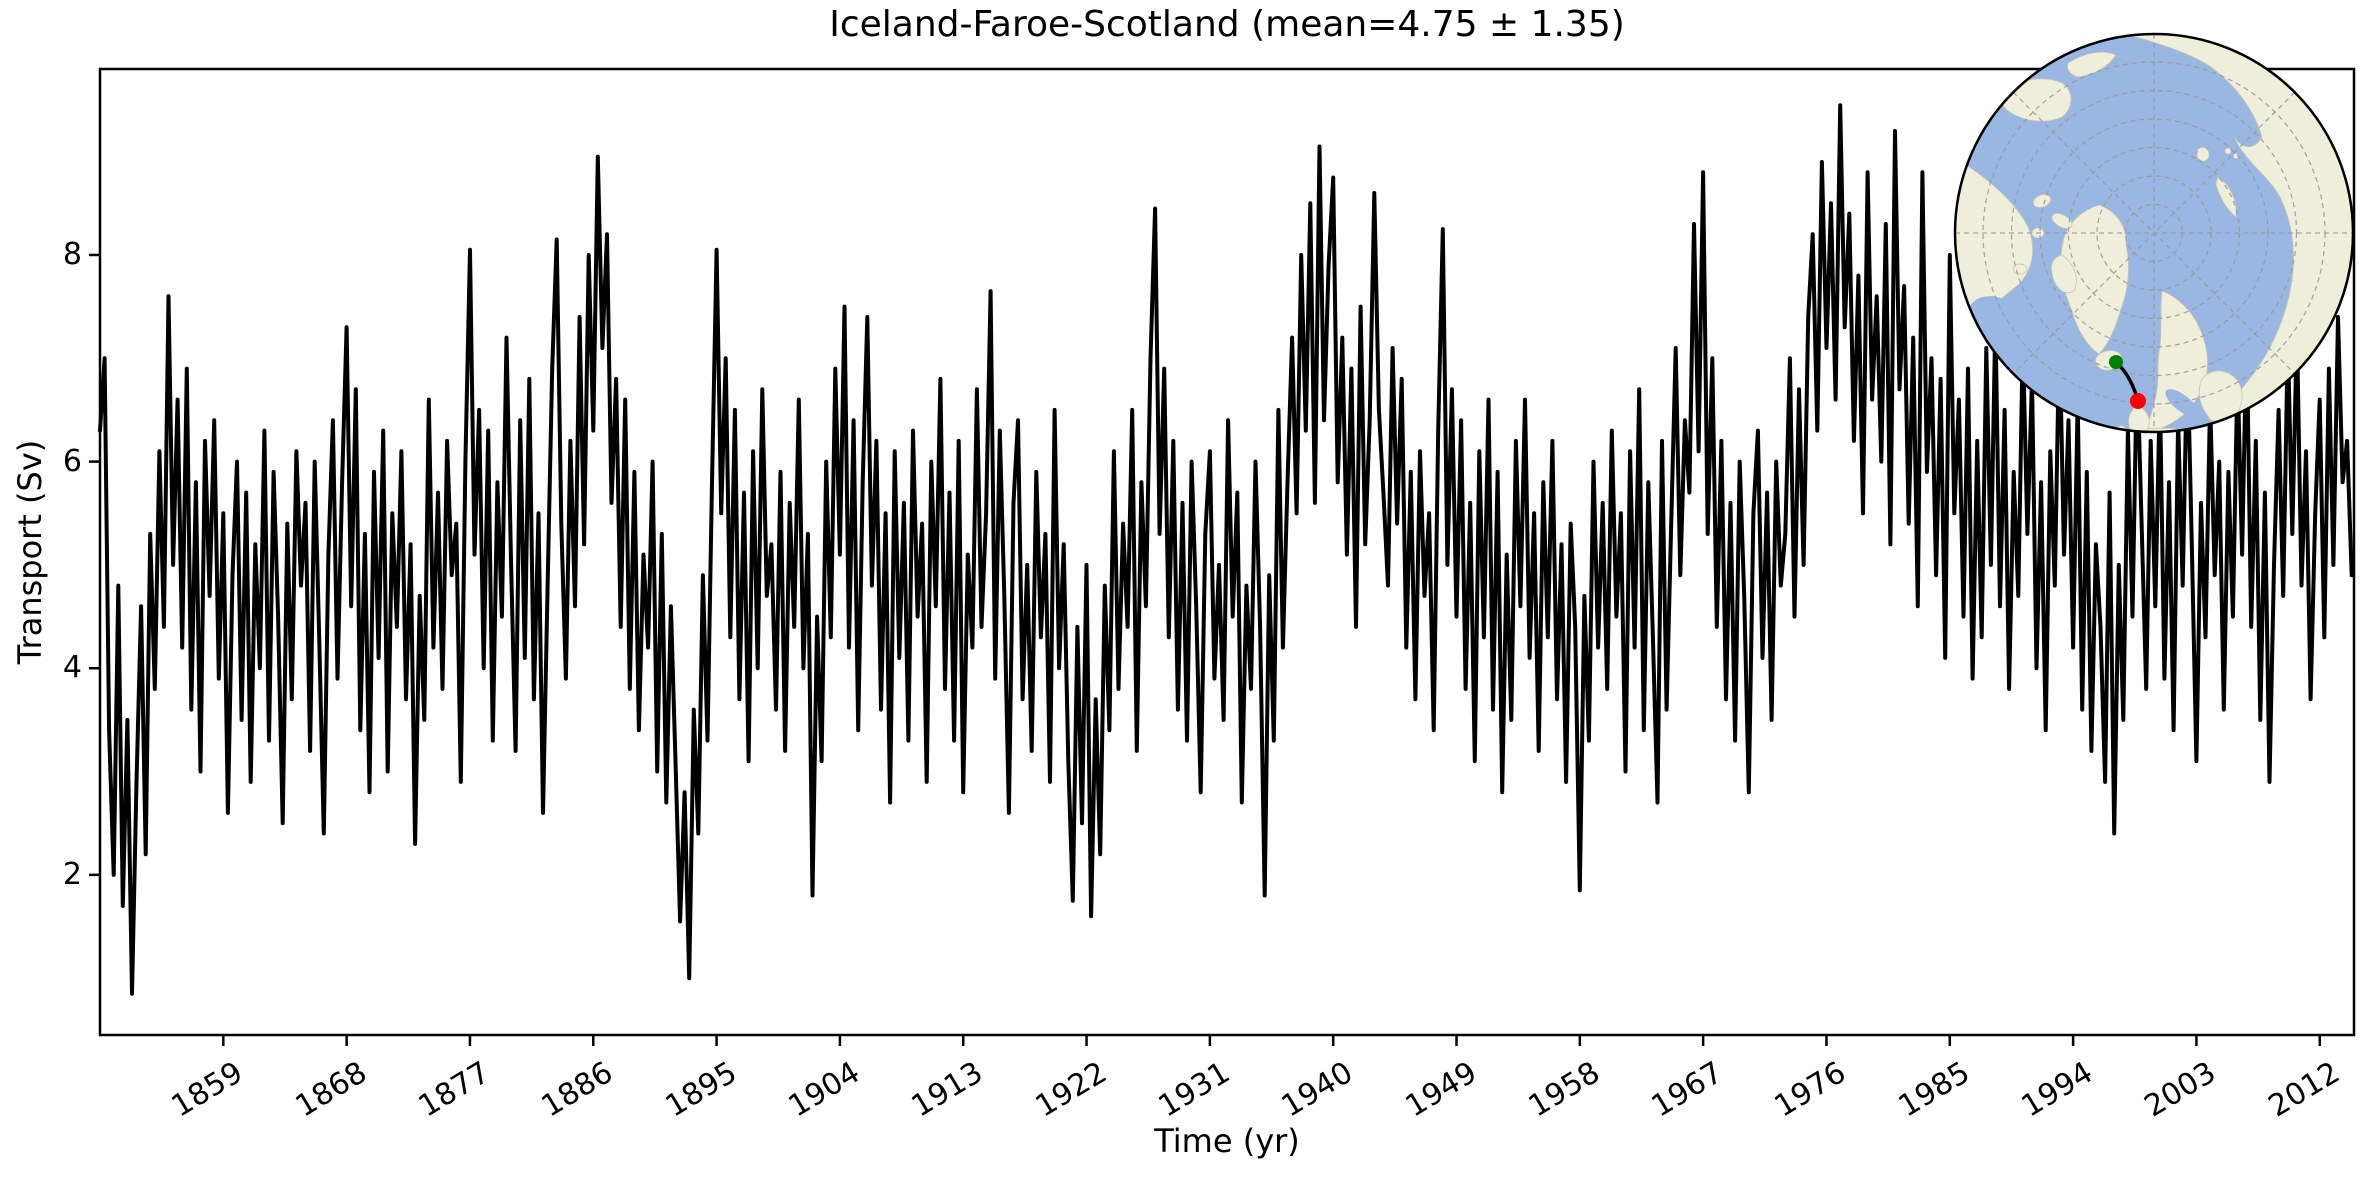 The height and width of the screenshot is (1180, 2375). I want to click on map-border-circle, so click(2154, 233).